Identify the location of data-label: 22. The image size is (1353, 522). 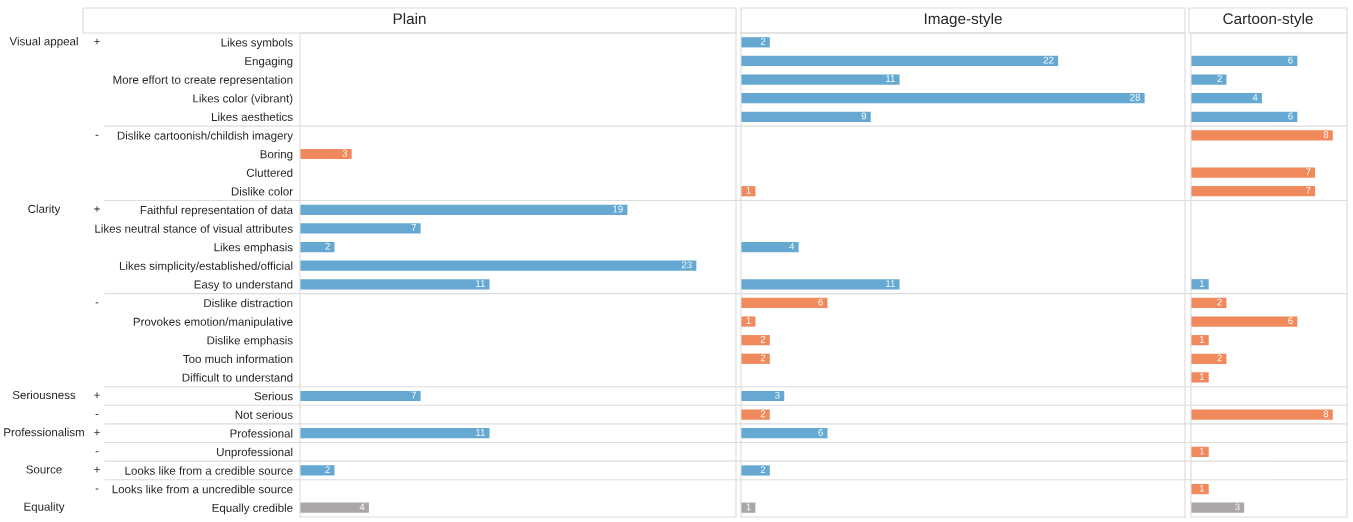
(1048, 60).